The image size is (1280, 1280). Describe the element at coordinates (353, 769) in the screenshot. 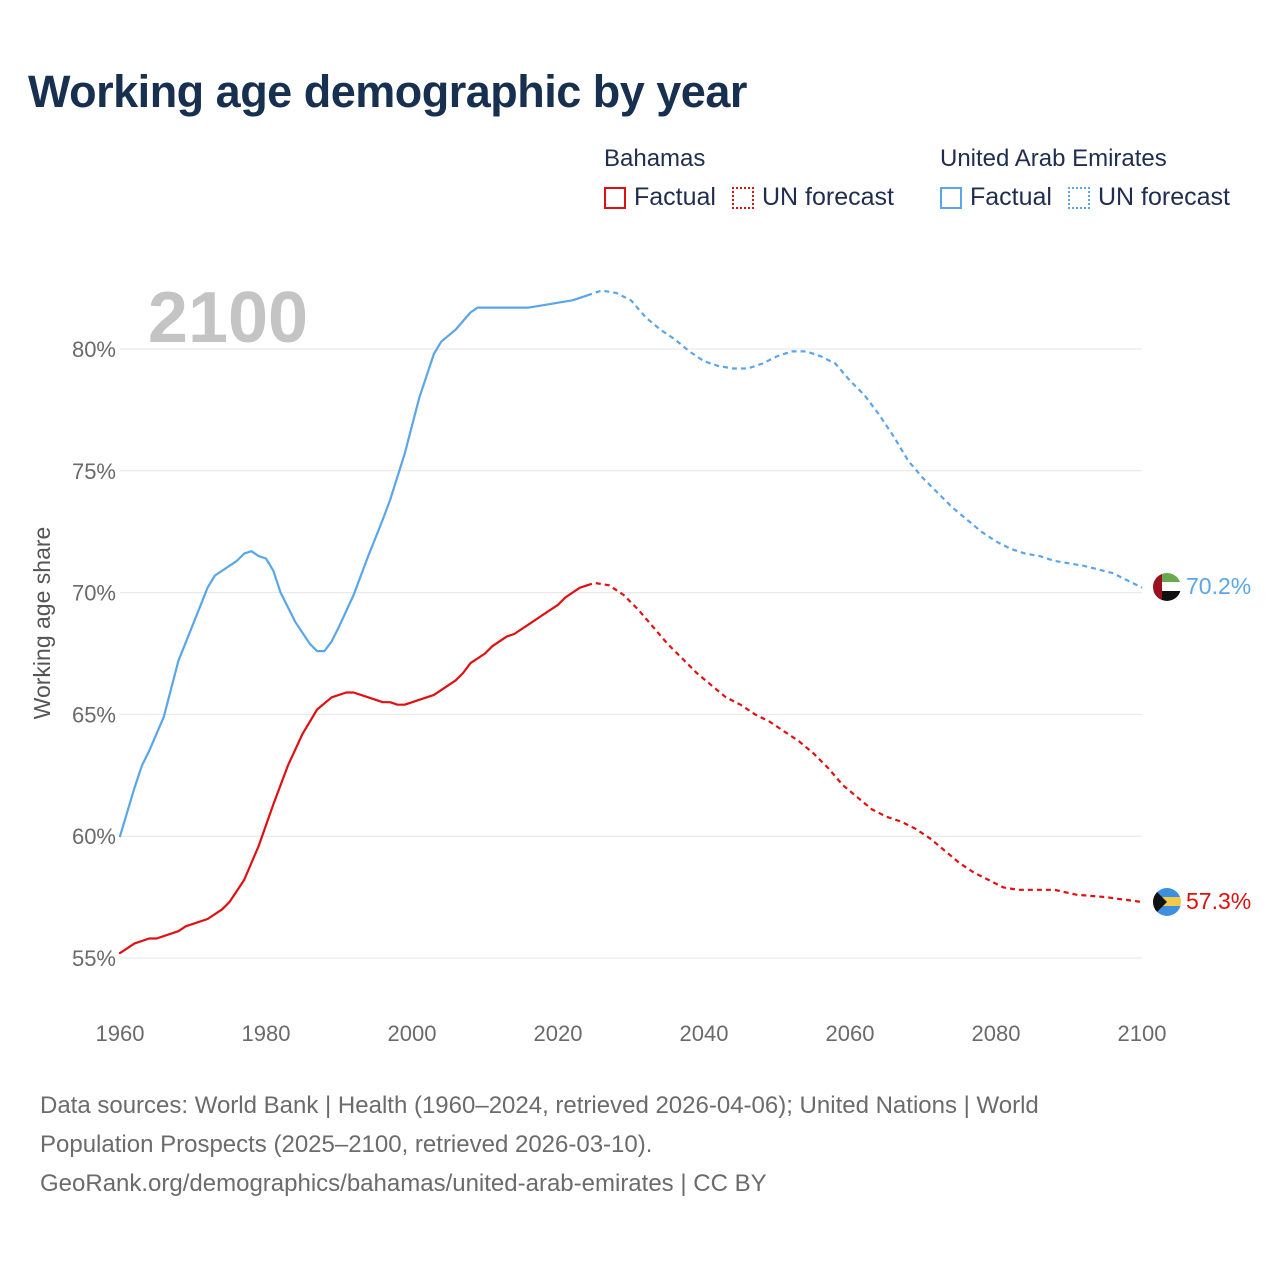

I see `series-line-factual-bahamas` at that location.